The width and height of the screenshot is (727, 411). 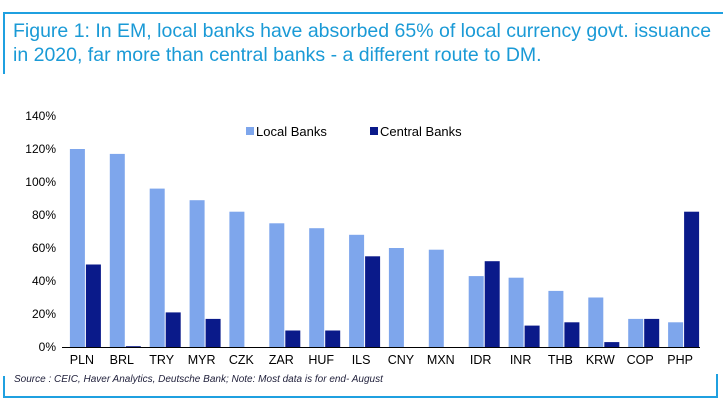 I want to click on bar-central-banks-cop, so click(x=652, y=332).